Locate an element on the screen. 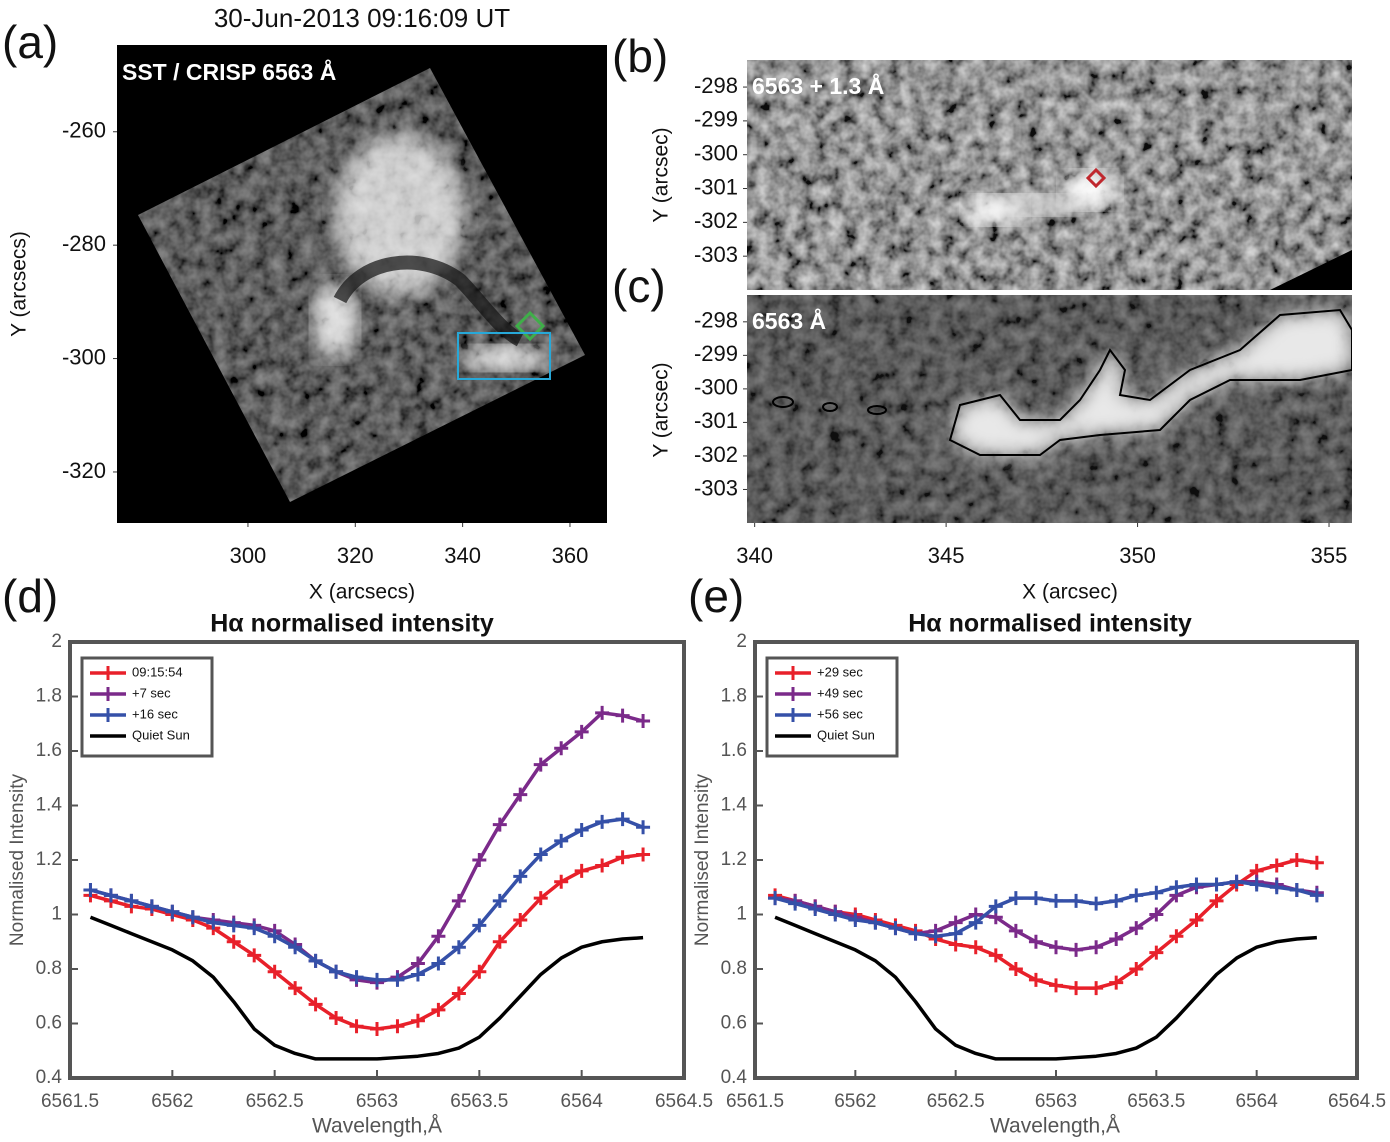  y-tick-label: 0.8 is located at coordinates (734, 968).